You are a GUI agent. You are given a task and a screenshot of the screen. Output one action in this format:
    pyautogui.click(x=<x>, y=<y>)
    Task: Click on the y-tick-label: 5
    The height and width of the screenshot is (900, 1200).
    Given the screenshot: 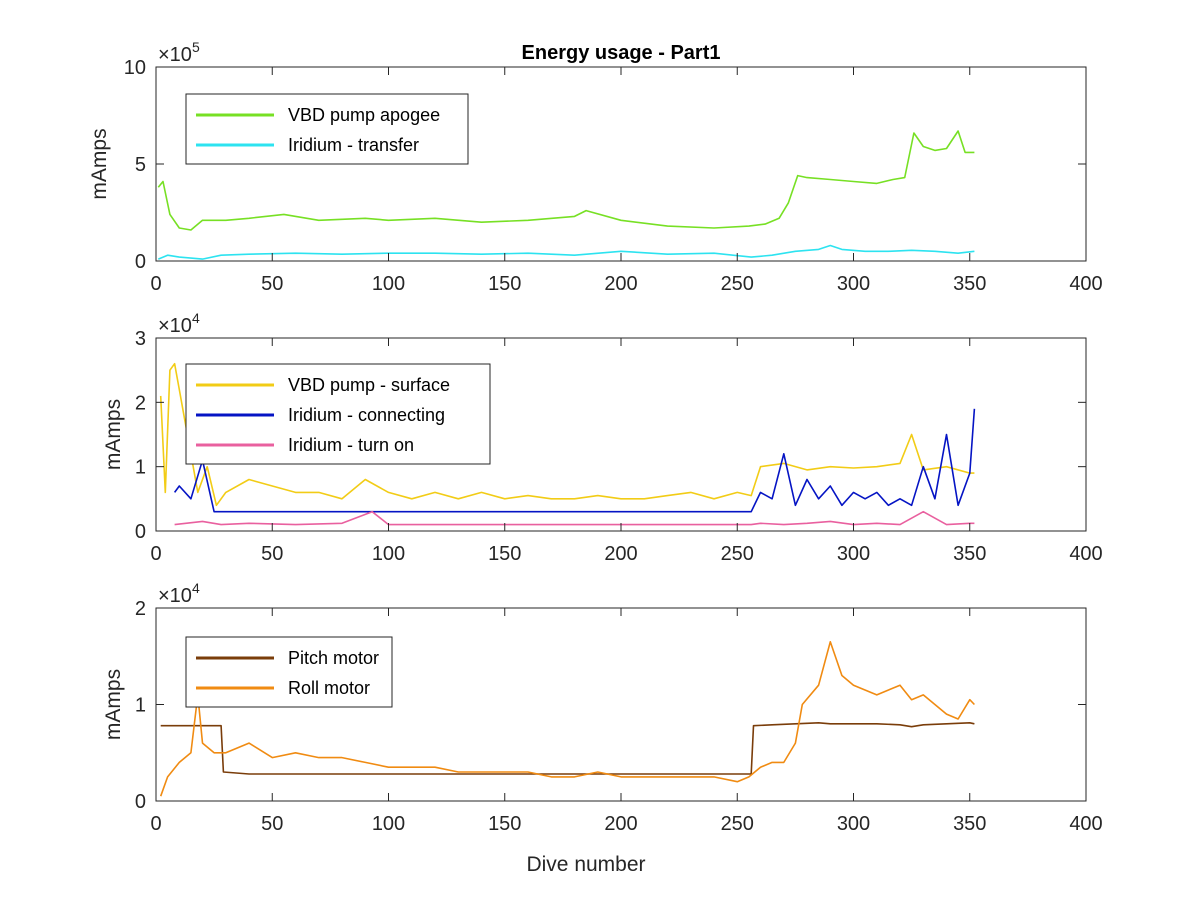 What is the action you would take?
    pyautogui.click(x=140, y=165)
    